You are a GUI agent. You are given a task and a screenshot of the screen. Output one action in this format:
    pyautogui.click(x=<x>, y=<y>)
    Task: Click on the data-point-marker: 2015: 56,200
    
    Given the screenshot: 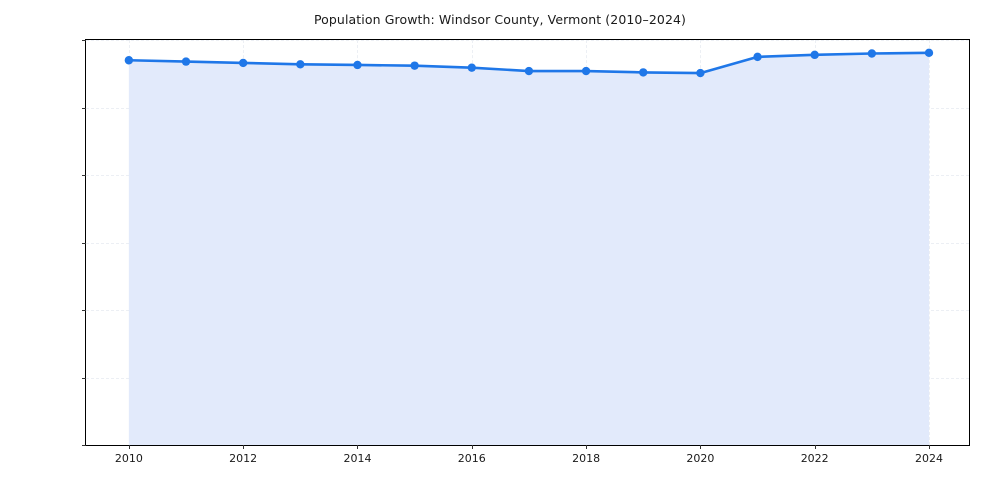 What is the action you would take?
    pyautogui.click(x=414, y=65)
    